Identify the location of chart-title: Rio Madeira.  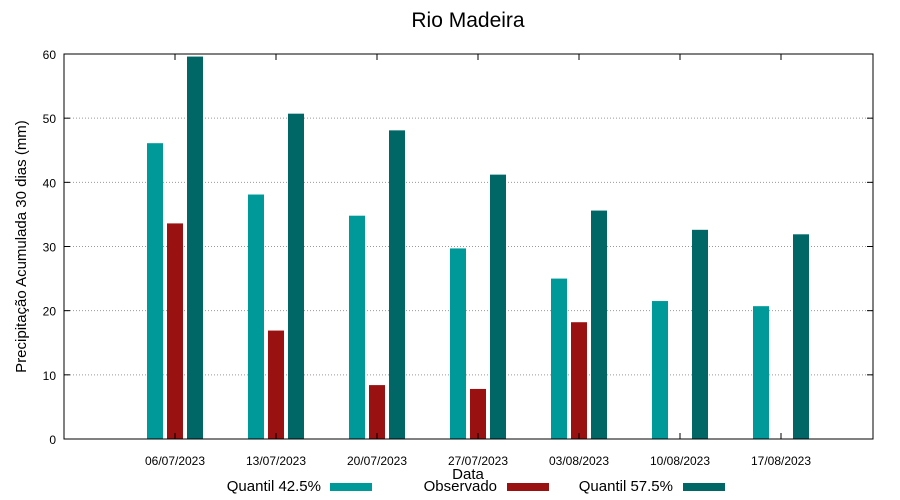
(468, 20).